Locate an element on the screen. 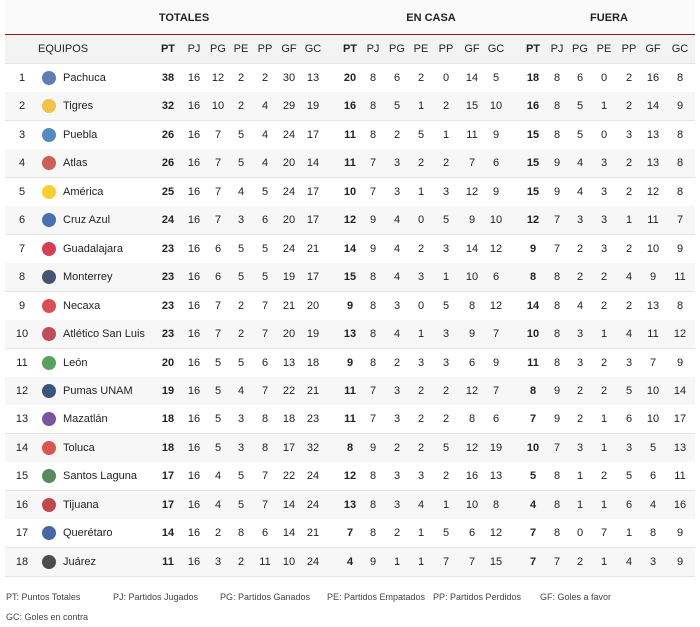  team-name: Querétaro is located at coordinates (88, 533).